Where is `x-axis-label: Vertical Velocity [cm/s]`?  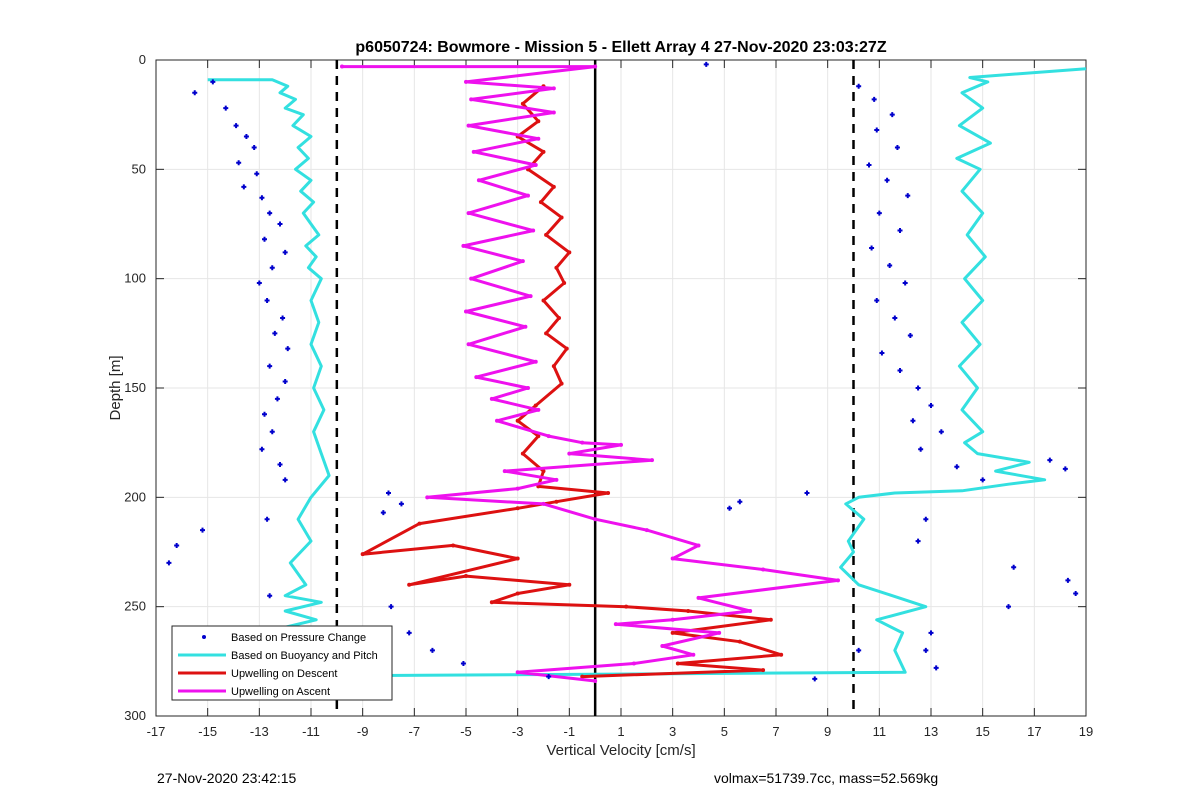 x-axis-label: Vertical Velocity [cm/s] is located at coordinates (620, 750).